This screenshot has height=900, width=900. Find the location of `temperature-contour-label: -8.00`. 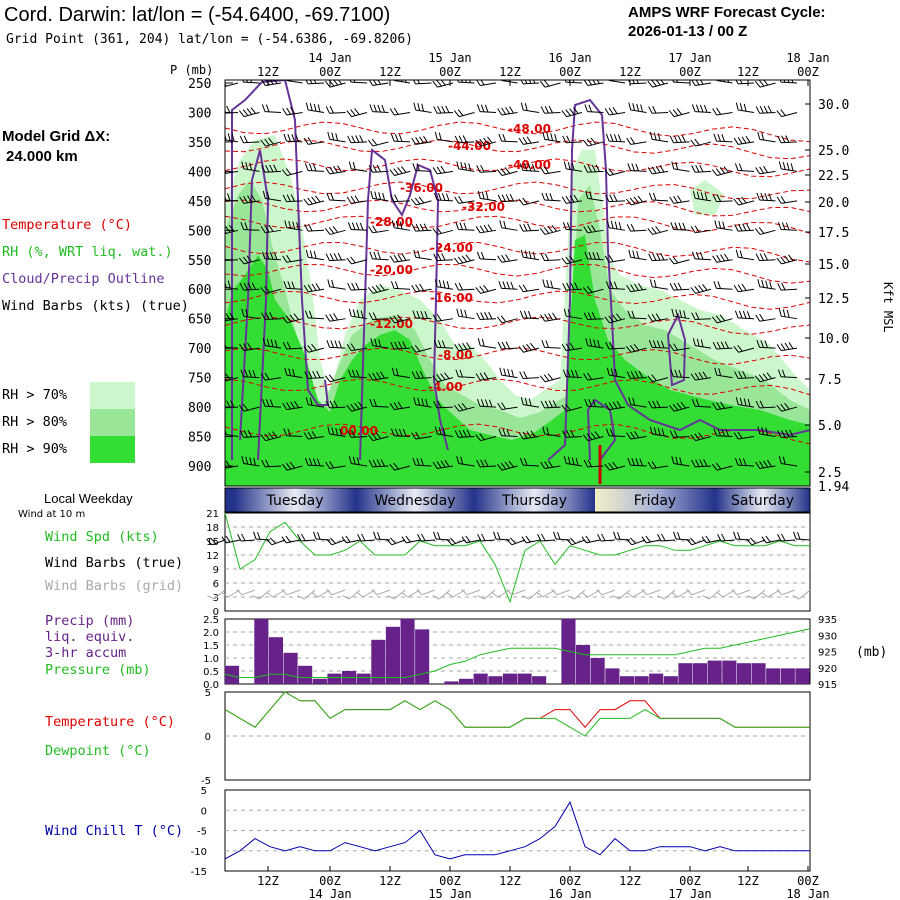

temperature-contour-label: -8.00 is located at coordinates (455, 355).